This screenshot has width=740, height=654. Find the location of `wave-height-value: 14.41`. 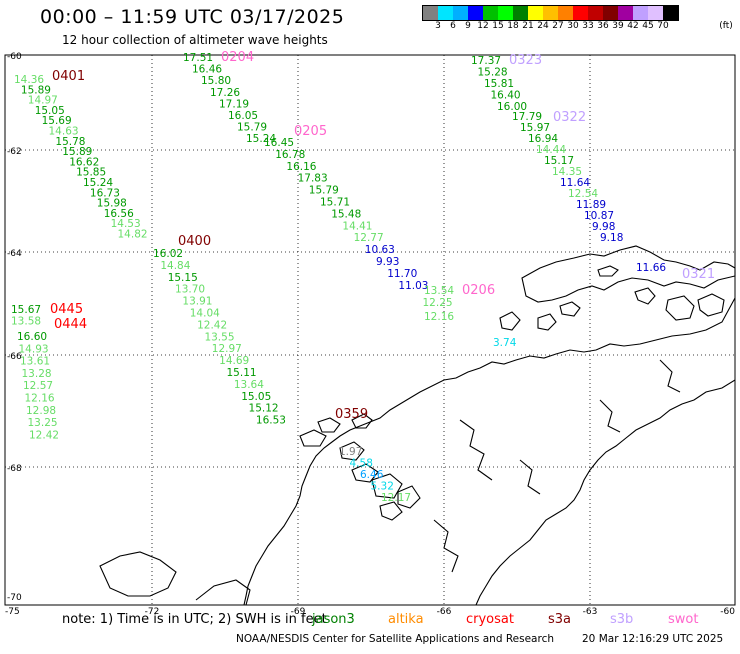

wave-height-value: 14.41 is located at coordinates (357, 226).